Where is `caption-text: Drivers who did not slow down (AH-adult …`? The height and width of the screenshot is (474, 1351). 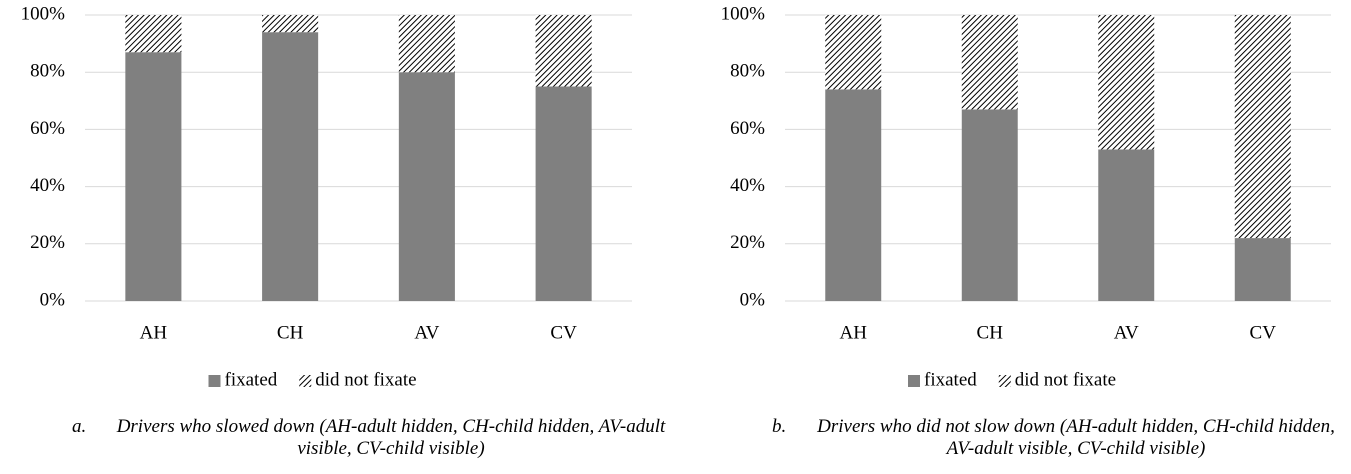 caption-text: Drivers who did not slow down (AH-adult … is located at coordinates (1076, 437).